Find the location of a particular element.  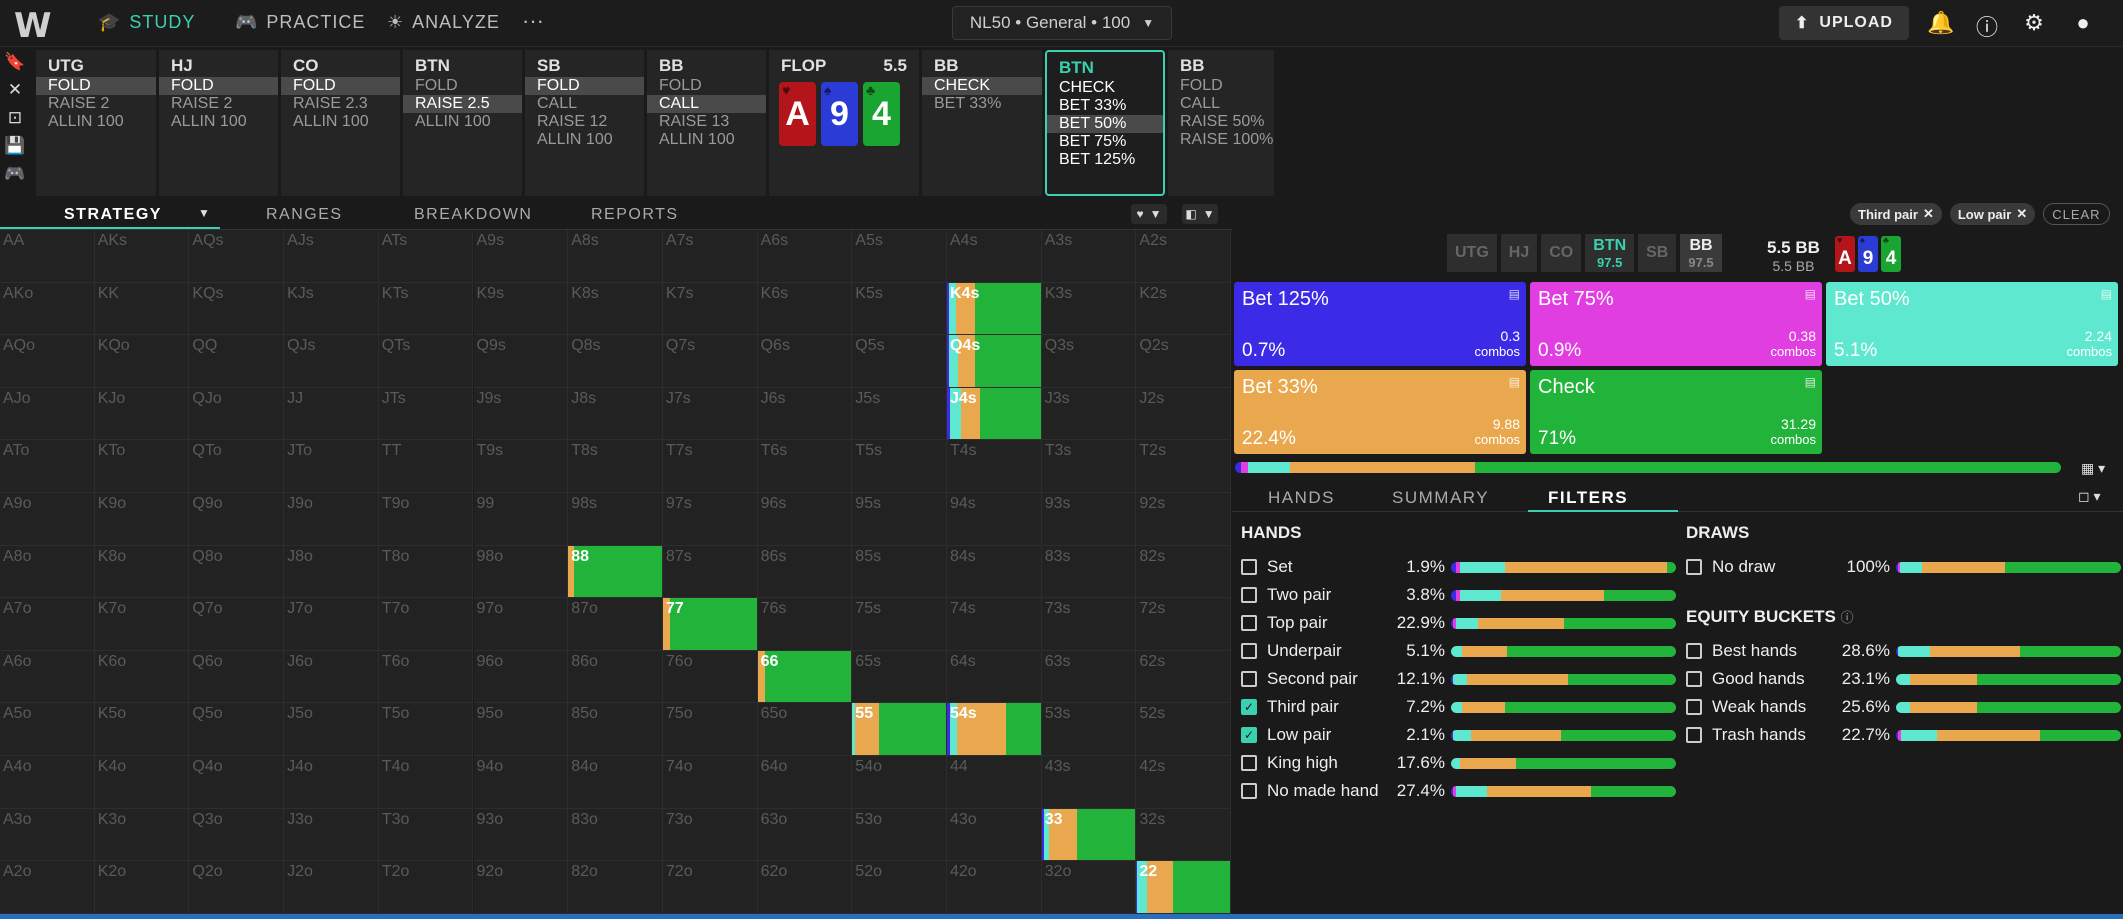

save-icon: 💾 is located at coordinates (15, 145).